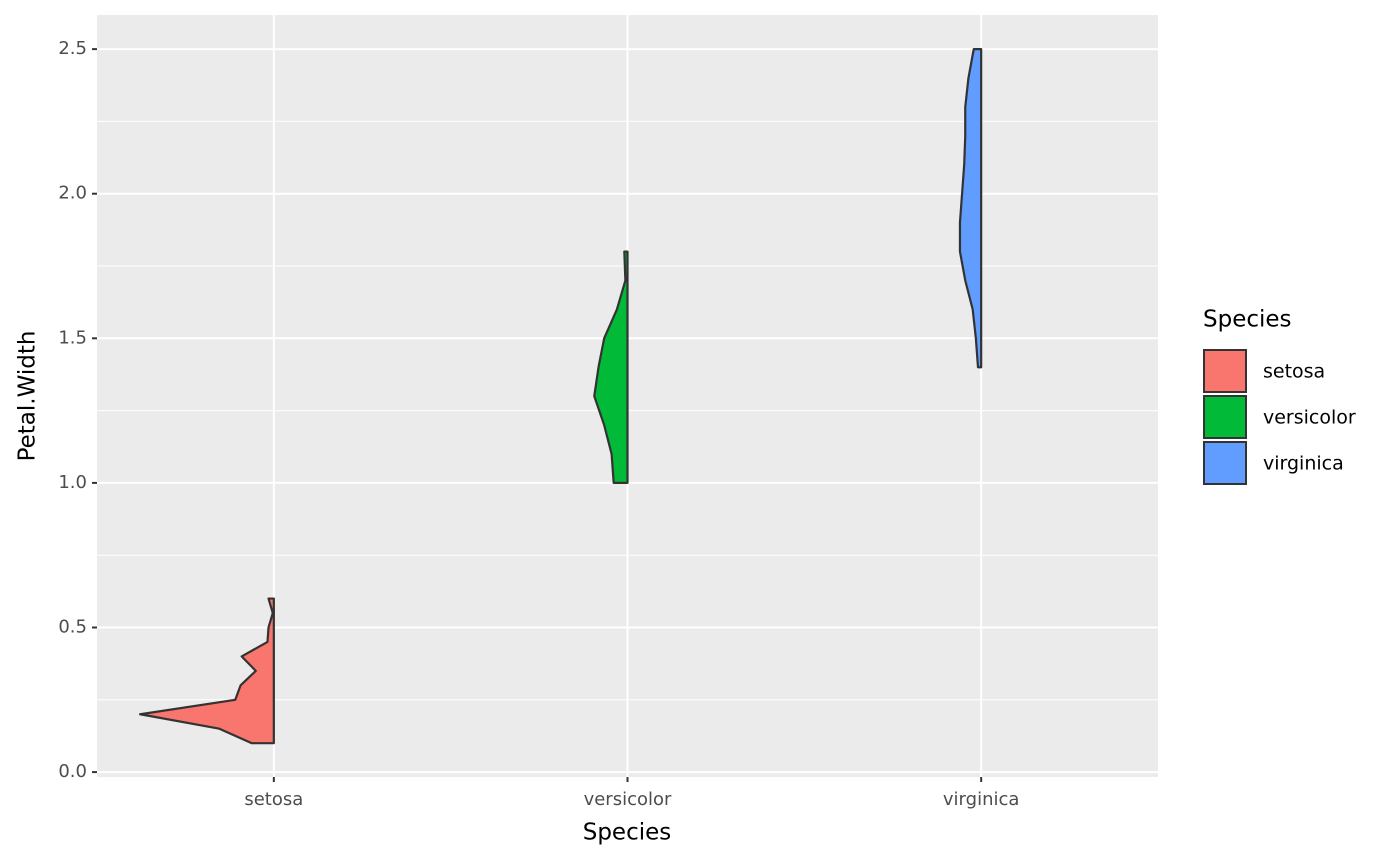 Image resolution: width=1400 pixels, height=866 pixels. Describe the element at coordinates (72, 193) in the screenshot. I see `y-tick-label: 2.0` at that location.